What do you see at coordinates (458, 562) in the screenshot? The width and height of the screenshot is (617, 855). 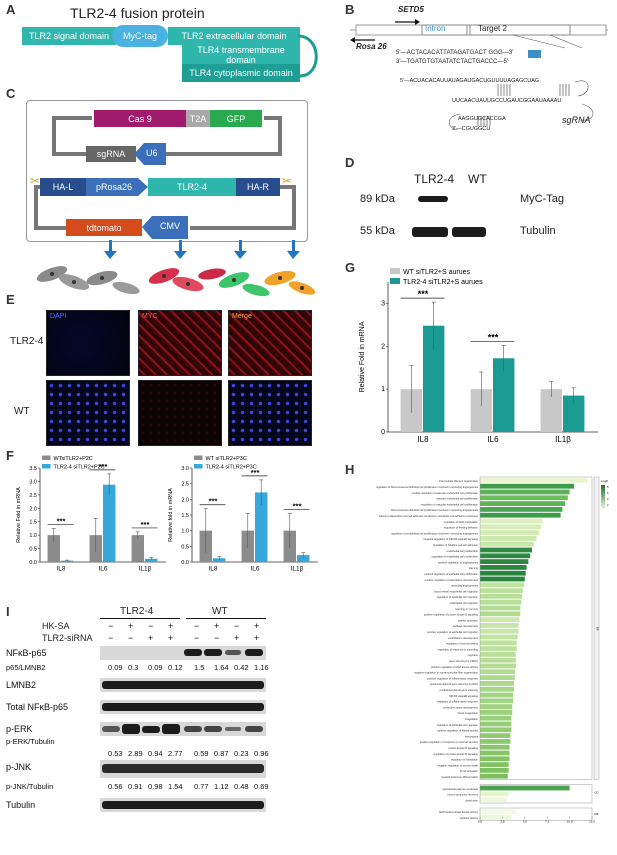 I see `go-term-label: positive regulation of angiogenesis` at bounding box center [458, 562].